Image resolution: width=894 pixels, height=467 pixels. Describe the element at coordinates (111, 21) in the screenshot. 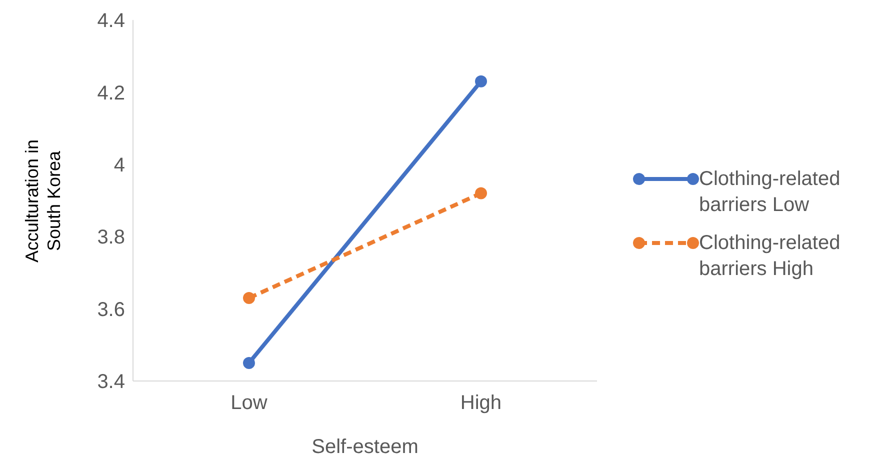

I see `y-tick-label: 4.4` at that location.